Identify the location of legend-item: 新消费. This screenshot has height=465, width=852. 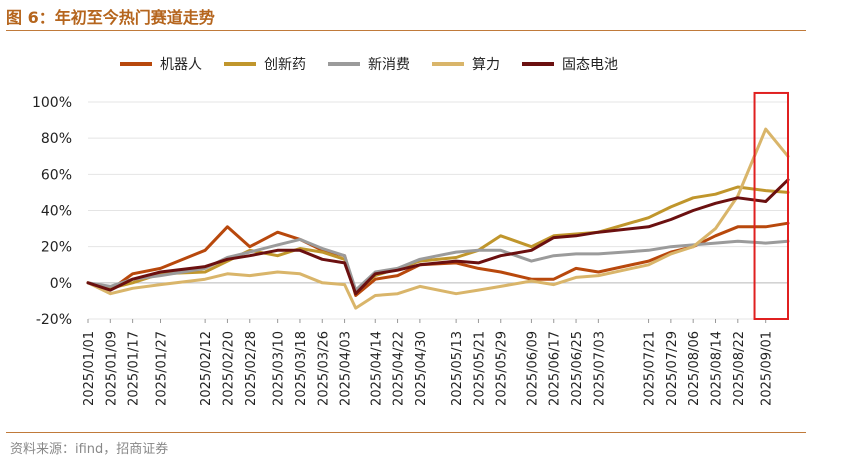
(369, 64).